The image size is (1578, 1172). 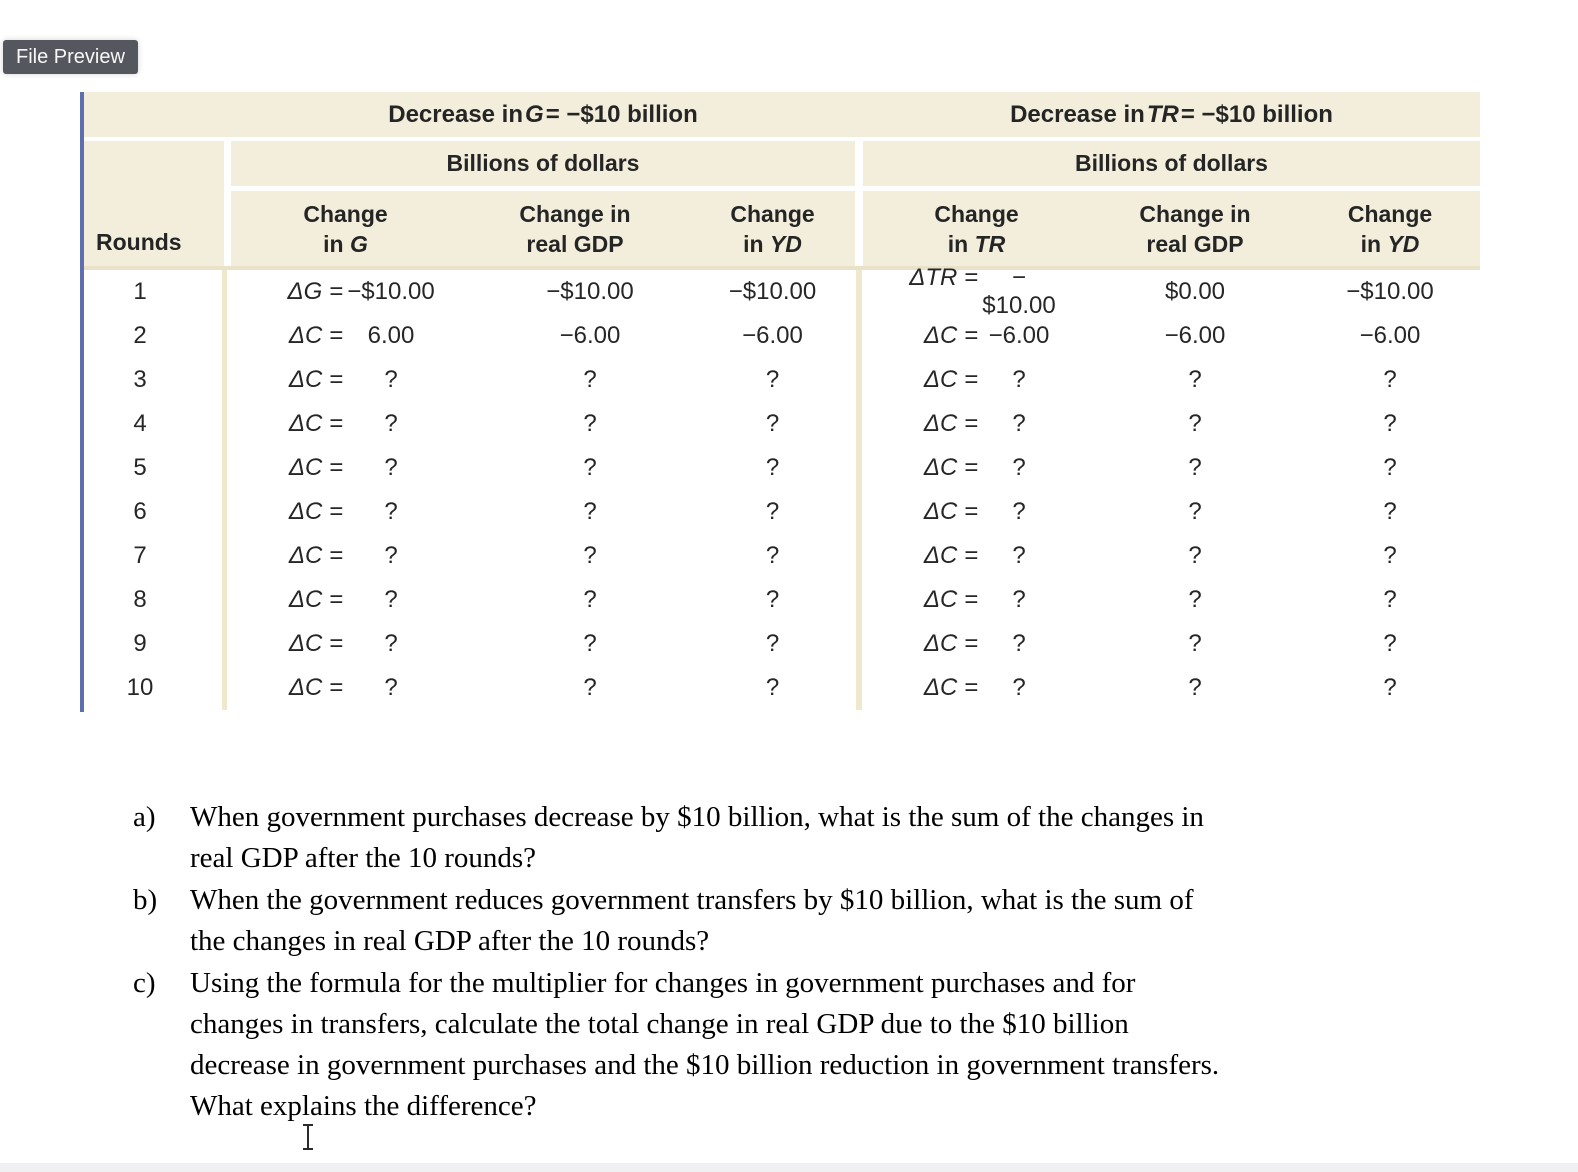 What do you see at coordinates (140, 291) in the screenshot?
I see `round-number-cell: 1` at bounding box center [140, 291].